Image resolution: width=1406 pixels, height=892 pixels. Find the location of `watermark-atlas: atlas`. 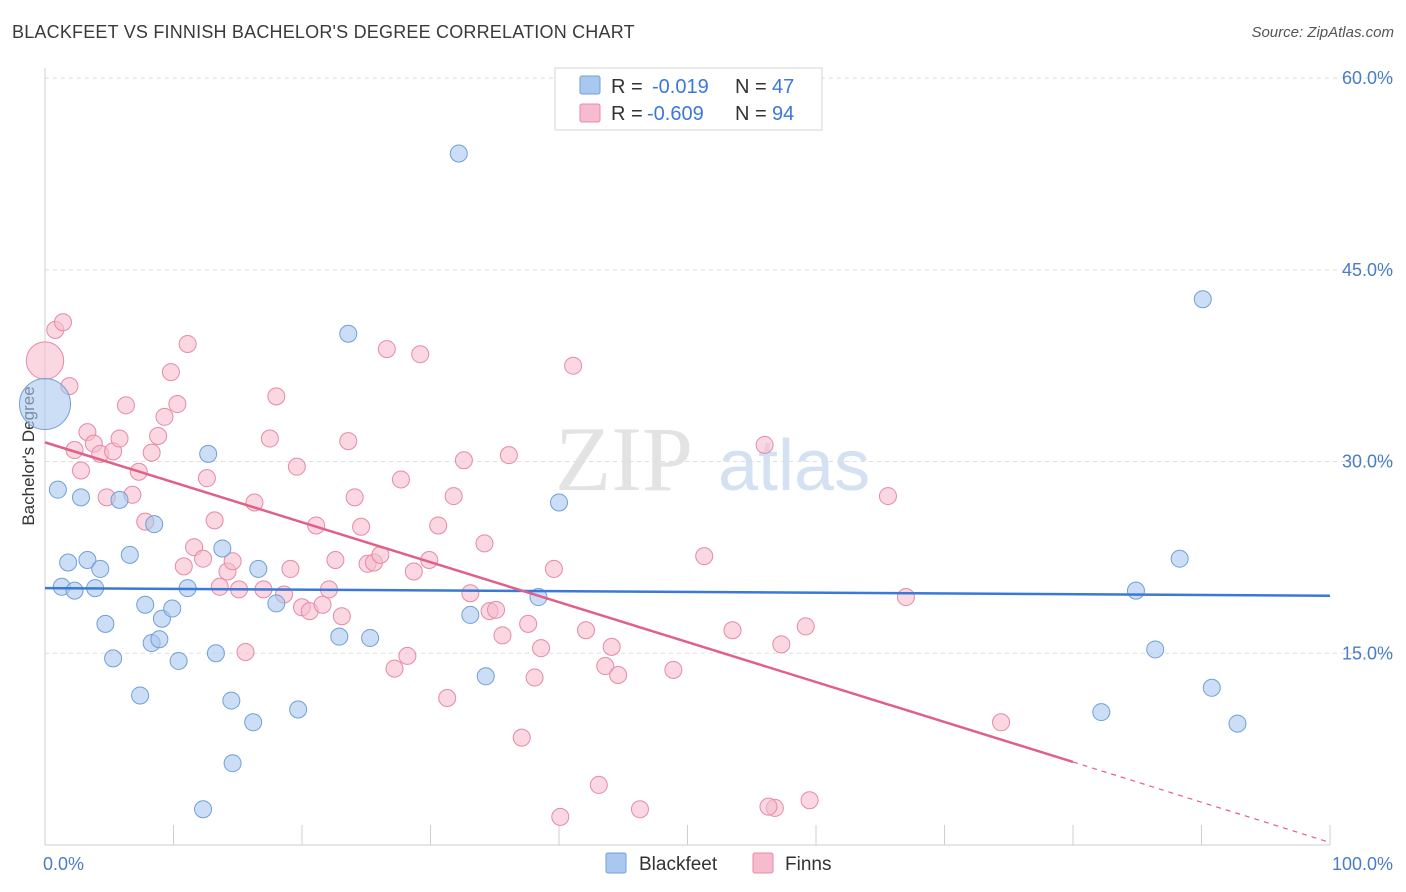

watermark-atlas: atlas is located at coordinates (794, 466).